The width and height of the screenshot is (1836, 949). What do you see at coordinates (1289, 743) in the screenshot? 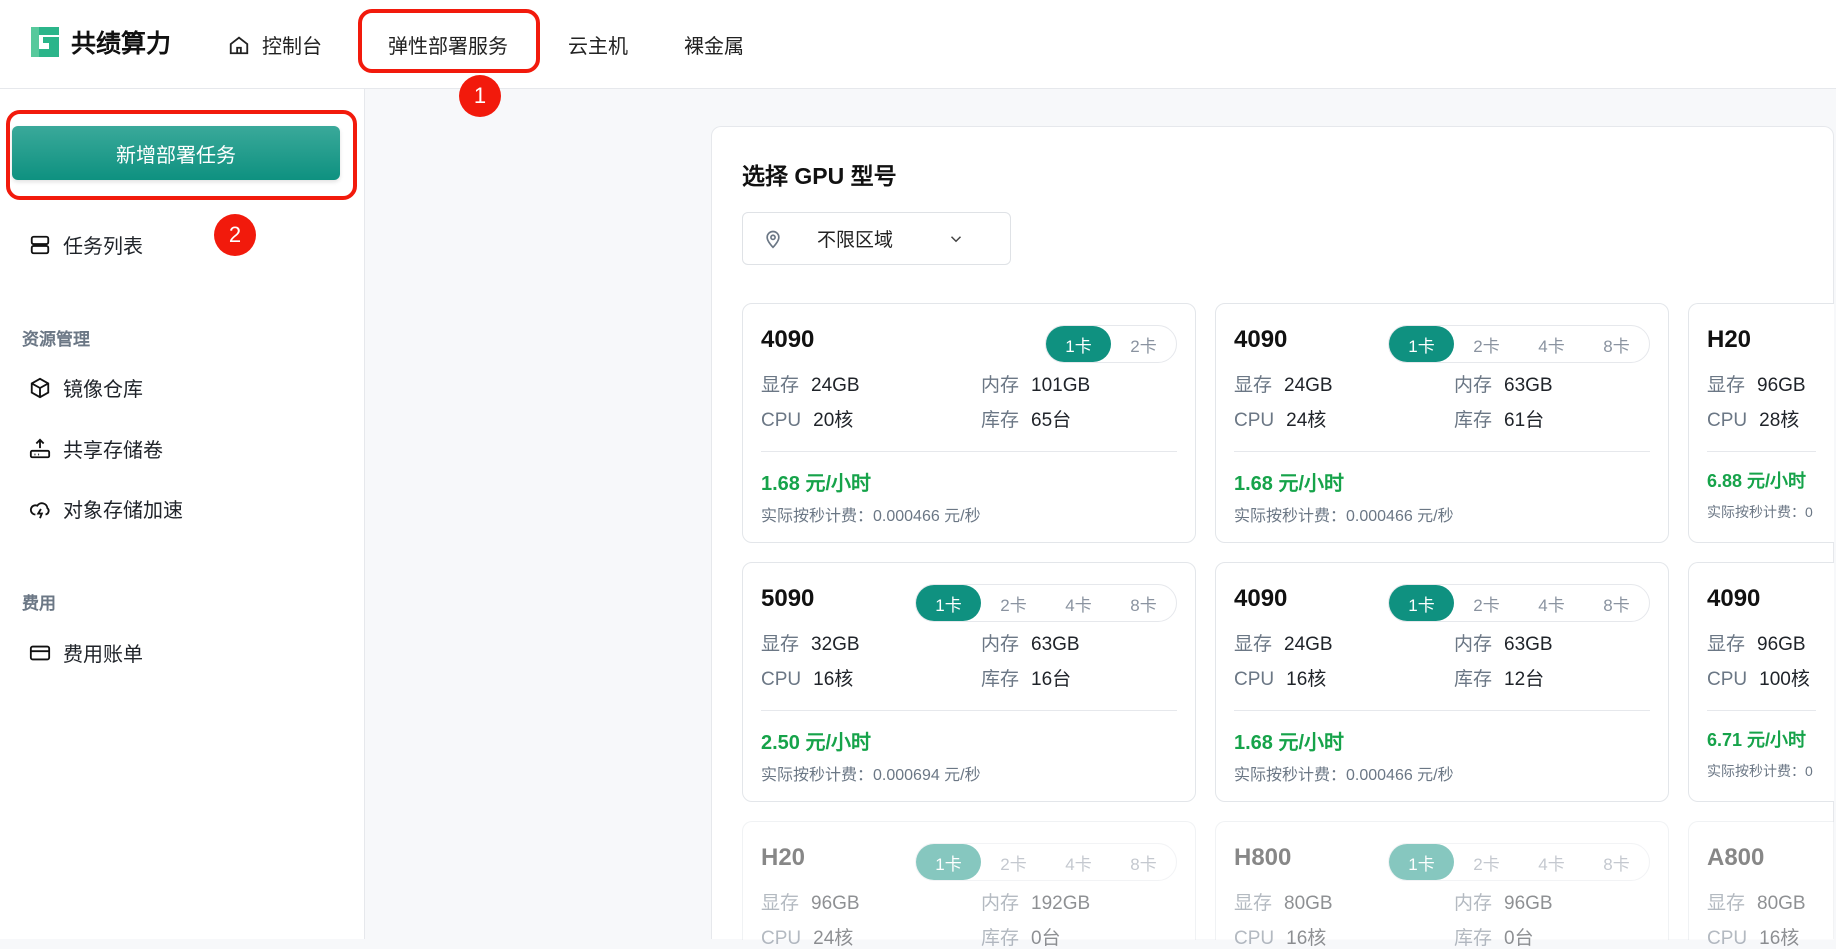
I see `hourly-price: 1.68 元/小时` at bounding box center [1289, 743].